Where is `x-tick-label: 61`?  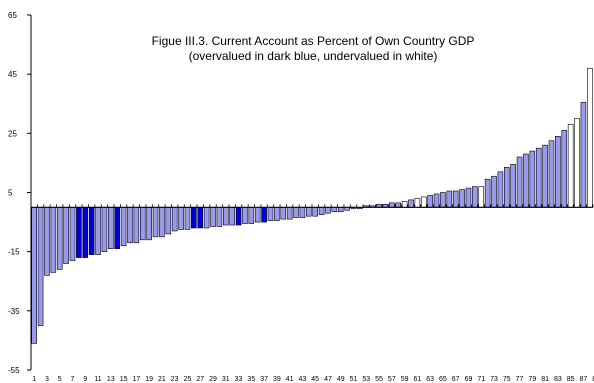 x-tick-label: 61 is located at coordinates (417, 379).